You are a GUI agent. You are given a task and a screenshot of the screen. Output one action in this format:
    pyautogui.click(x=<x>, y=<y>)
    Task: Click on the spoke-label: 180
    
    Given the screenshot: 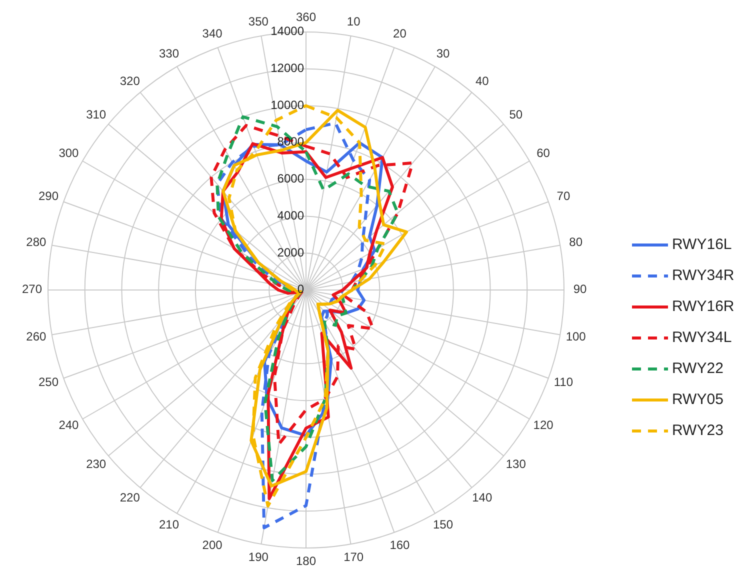 What is the action you would take?
    pyautogui.click(x=306, y=561)
    